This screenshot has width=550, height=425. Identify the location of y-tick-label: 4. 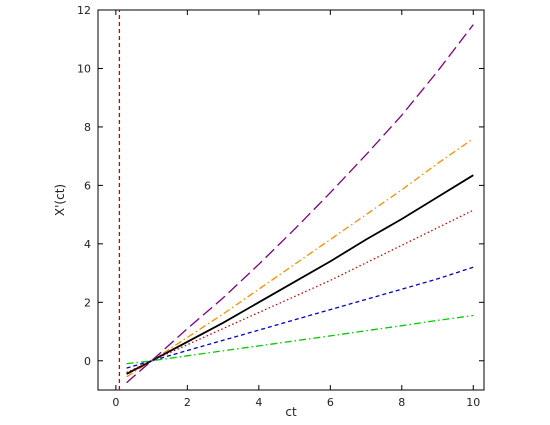
(87, 244).